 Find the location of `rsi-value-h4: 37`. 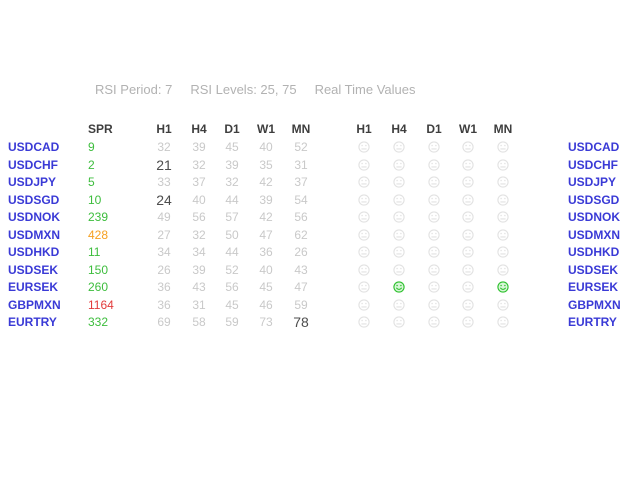

rsi-value-h4: 37 is located at coordinates (199, 182).